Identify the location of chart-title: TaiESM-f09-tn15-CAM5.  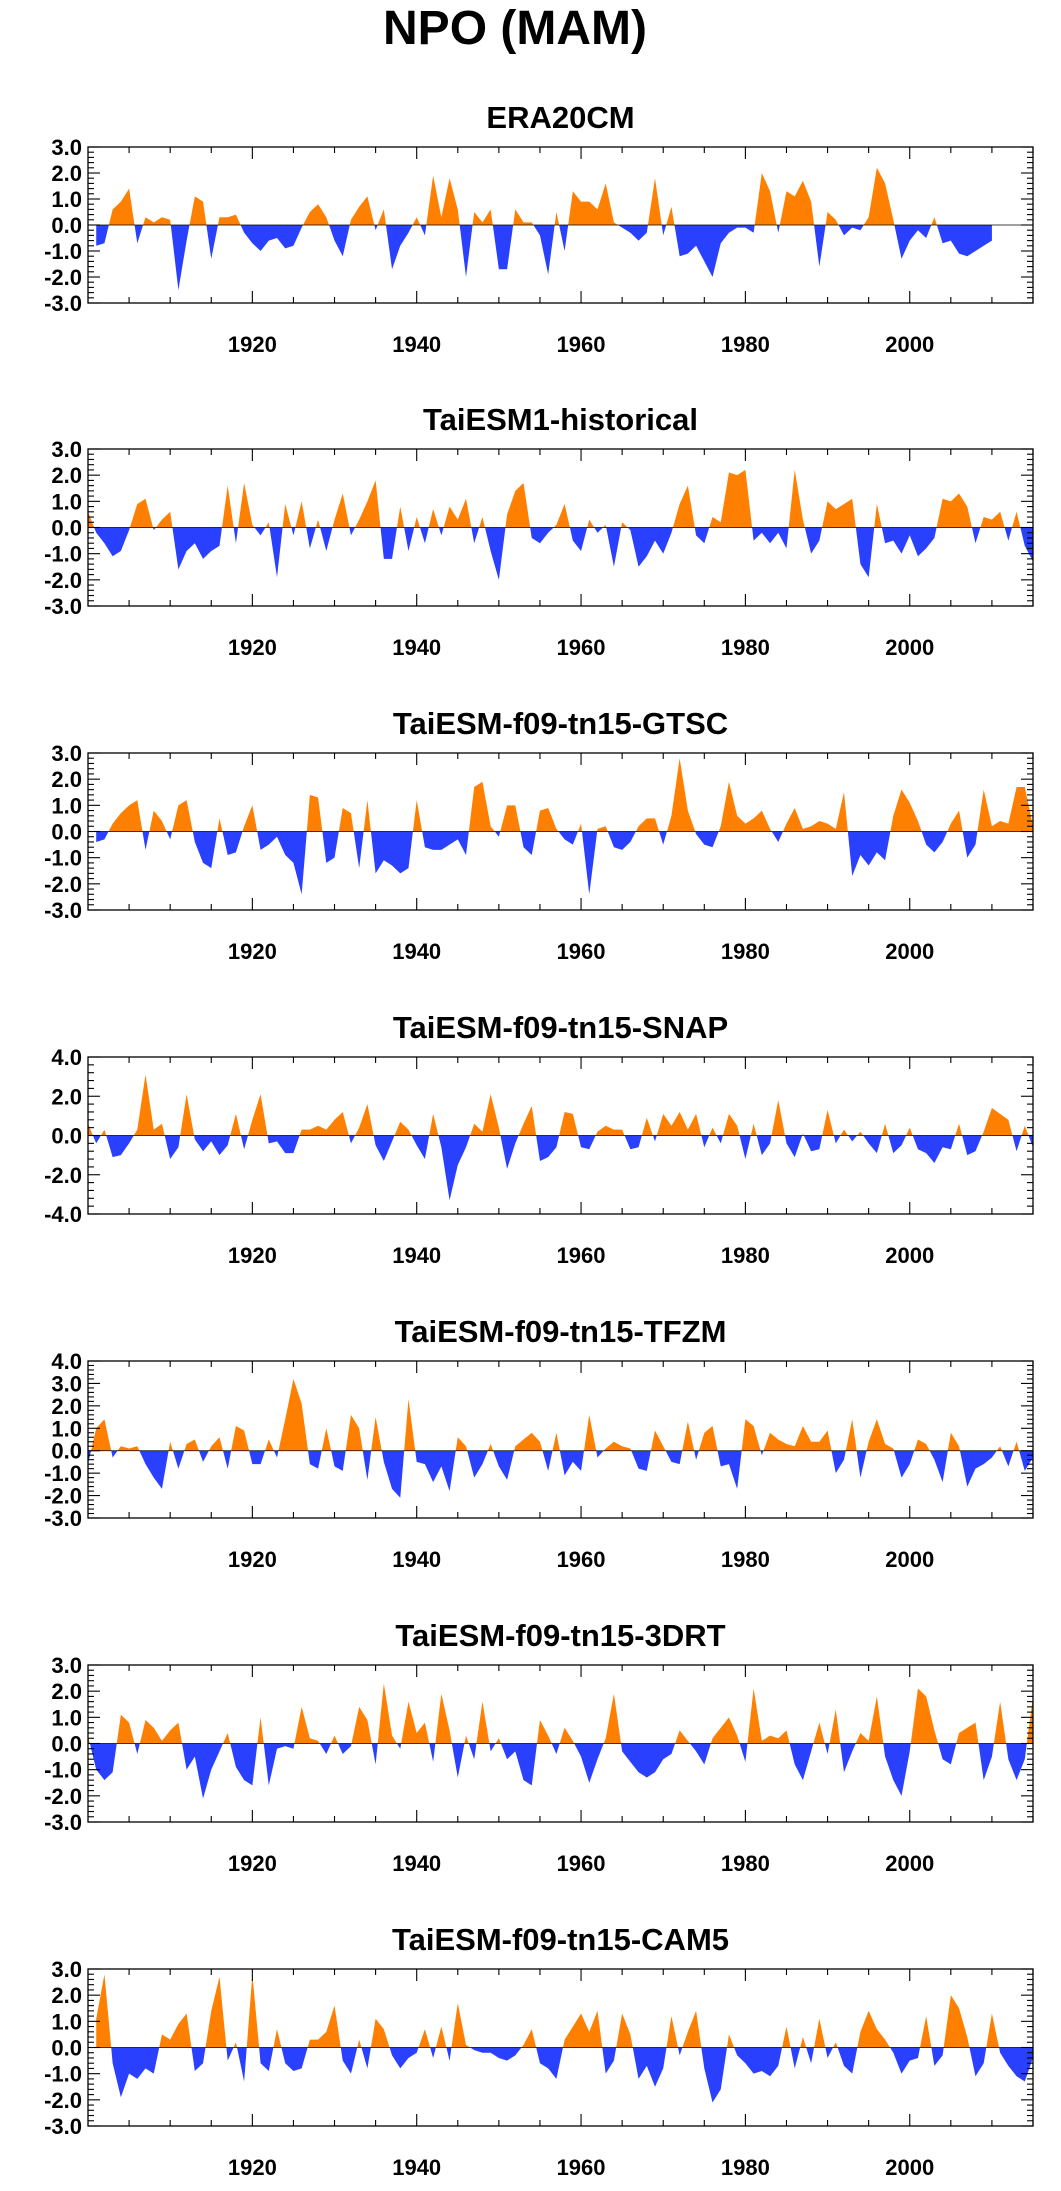
(560, 1939).